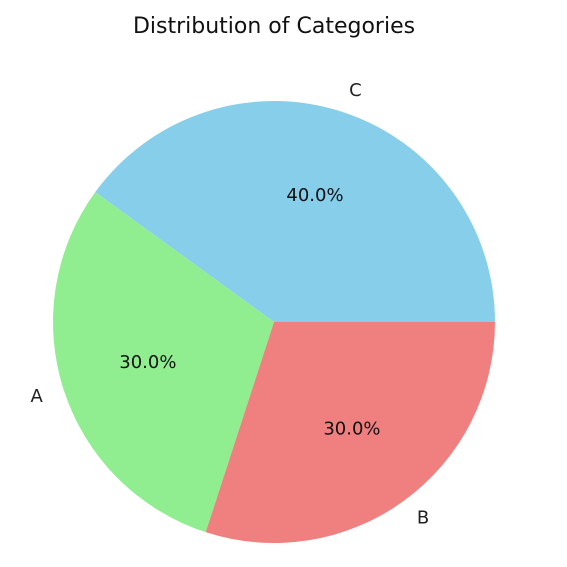 This screenshot has width=567, height=567. What do you see at coordinates (36, 396) in the screenshot?
I see `category-label-a: A` at bounding box center [36, 396].